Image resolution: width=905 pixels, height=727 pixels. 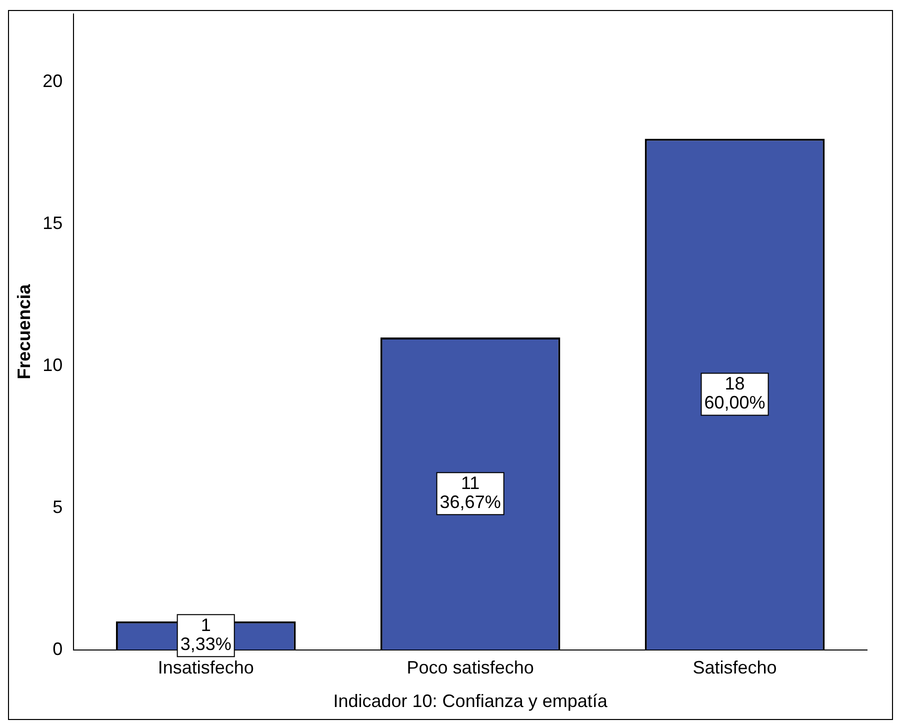 I want to click on y-tick-label: 0, so click(x=57, y=648).